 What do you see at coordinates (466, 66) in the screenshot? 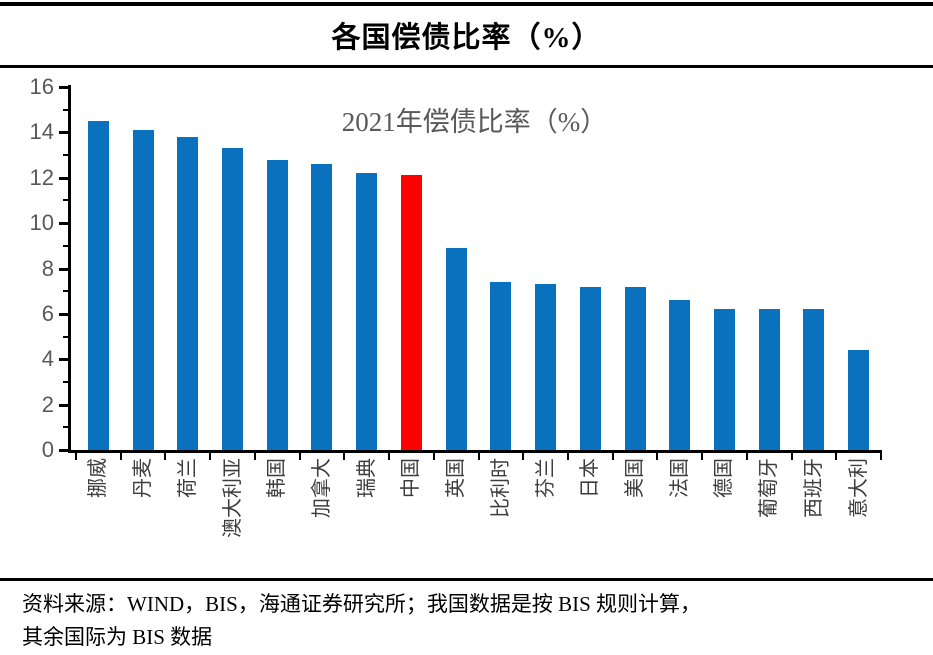
I see `title-divider` at bounding box center [466, 66].